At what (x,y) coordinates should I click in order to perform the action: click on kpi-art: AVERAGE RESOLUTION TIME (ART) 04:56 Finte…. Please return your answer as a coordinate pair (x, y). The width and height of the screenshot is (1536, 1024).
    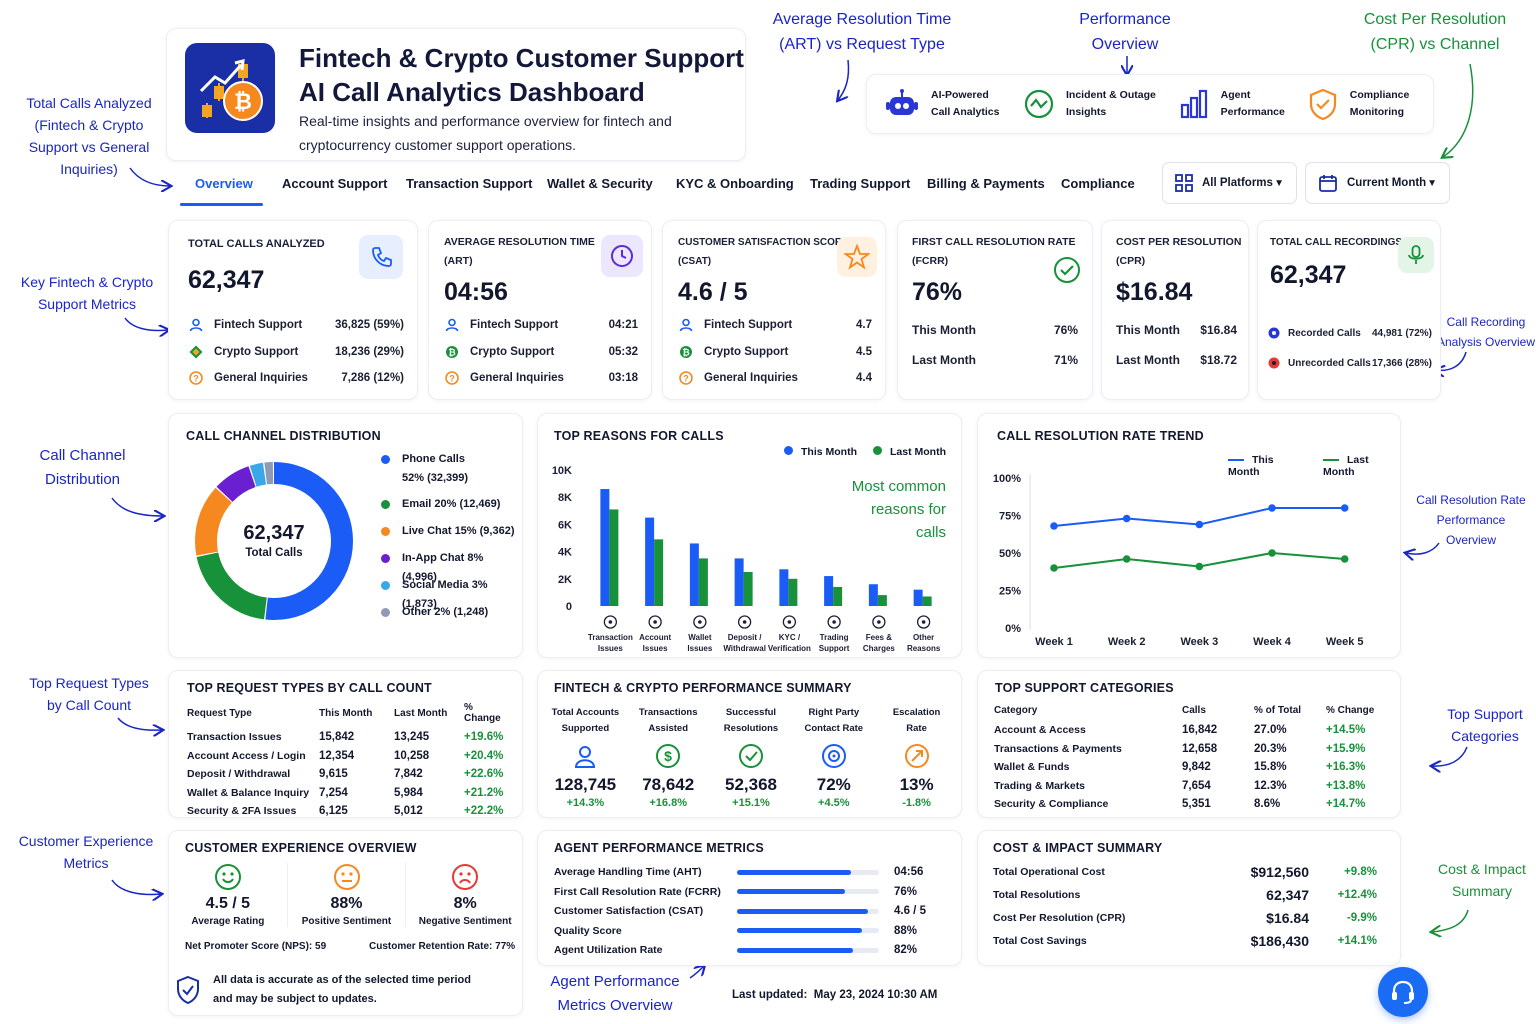
    Looking at the image, I should click on (540, 310).